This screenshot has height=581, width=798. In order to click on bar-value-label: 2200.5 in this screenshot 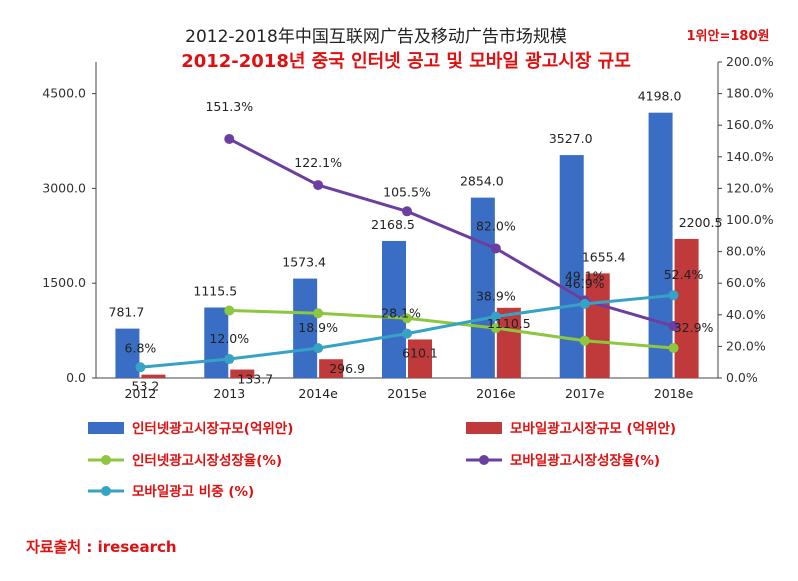, I will do `click(701, 222)`.